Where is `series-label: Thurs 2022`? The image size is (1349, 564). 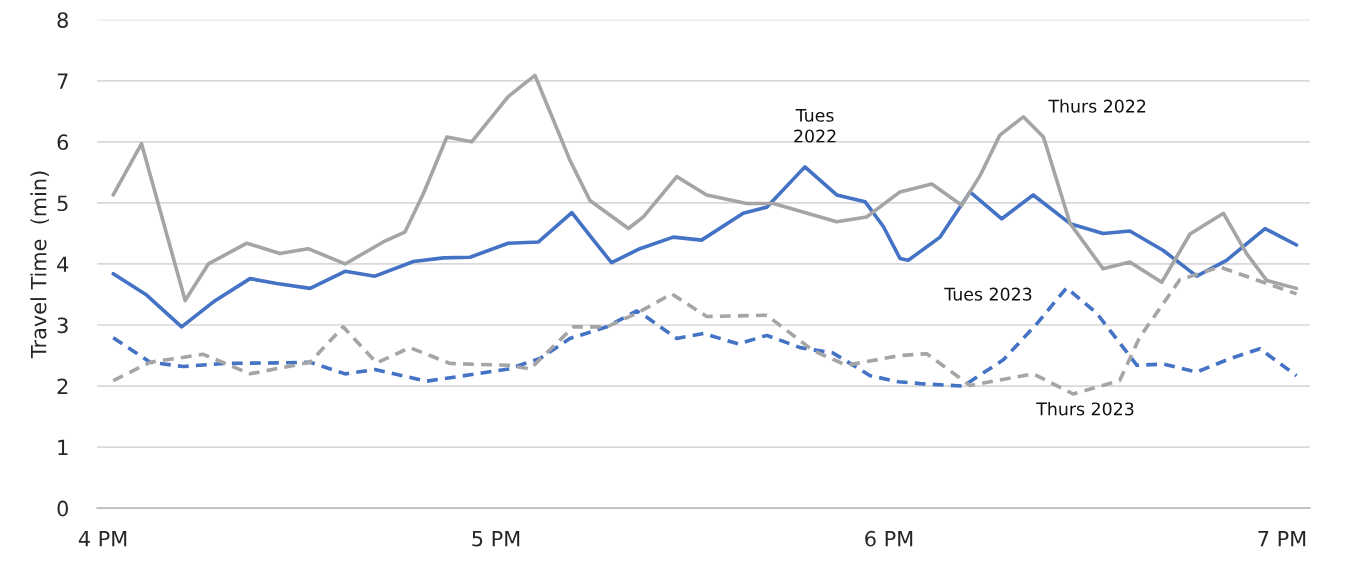 series-label: Thurs 2022 is located at coordinates (1097, 106).